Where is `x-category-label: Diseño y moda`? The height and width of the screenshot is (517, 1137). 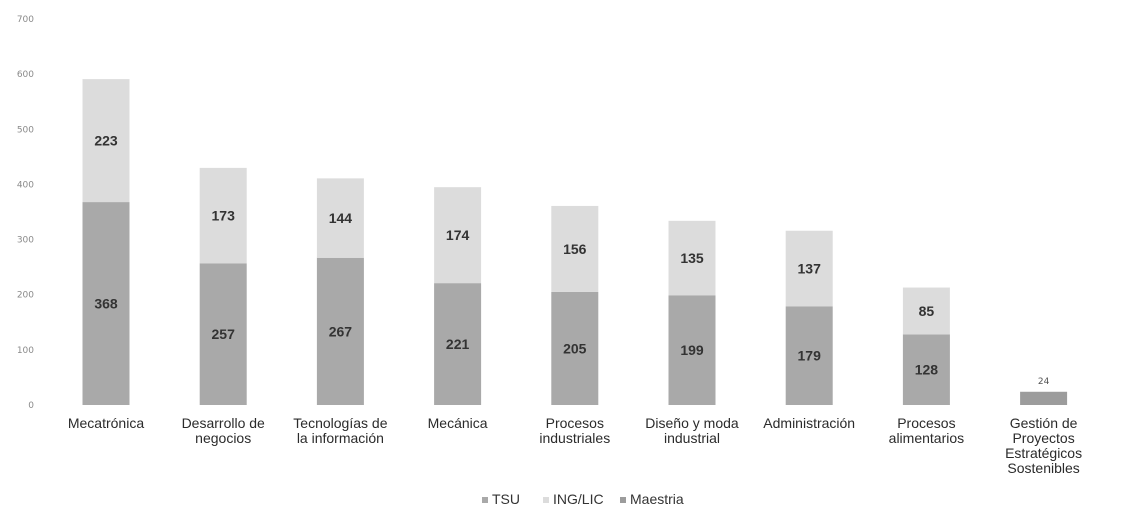
x-category-label: Diseño y moda is located at coordinates (692, 423).